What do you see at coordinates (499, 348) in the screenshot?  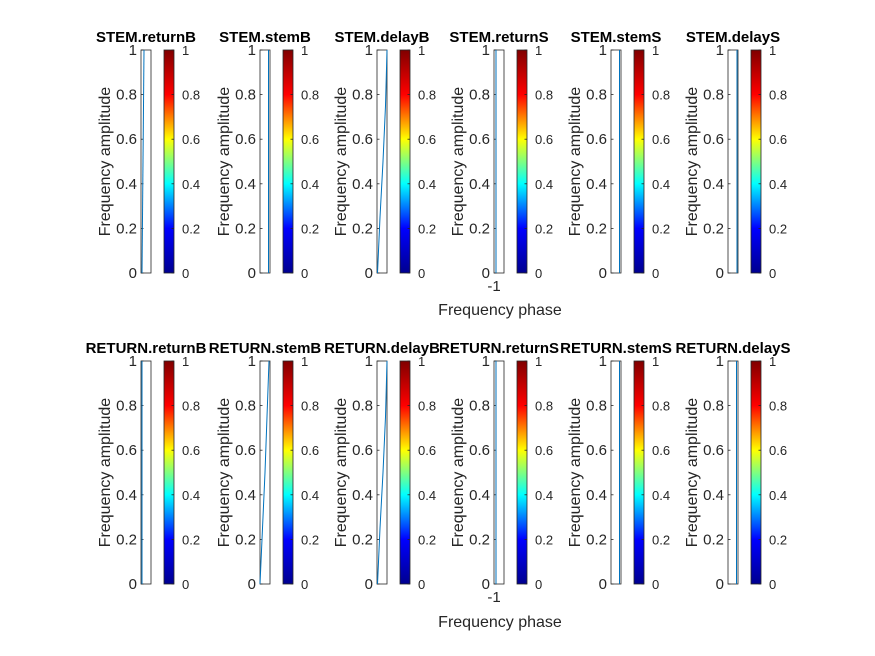 I see `subplot-title: RETURN.returnS` at bounding box center [499, 348].